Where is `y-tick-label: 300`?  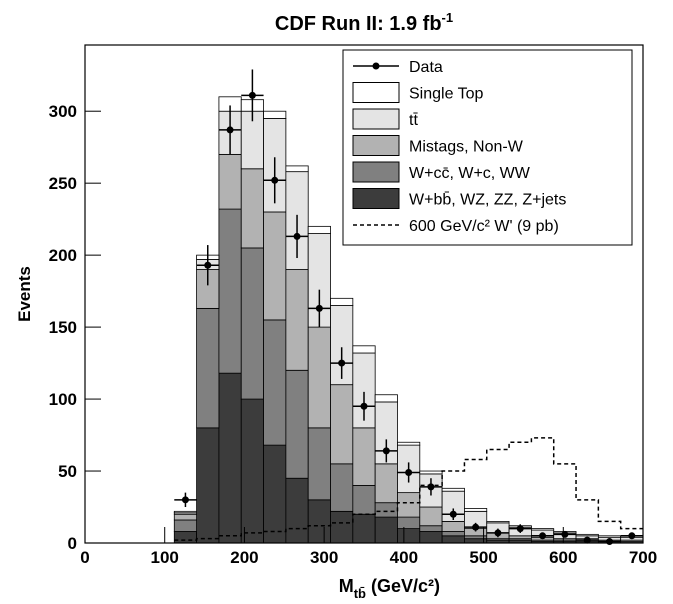 y-tick-label: 300 is located at coordinates (63, 111).